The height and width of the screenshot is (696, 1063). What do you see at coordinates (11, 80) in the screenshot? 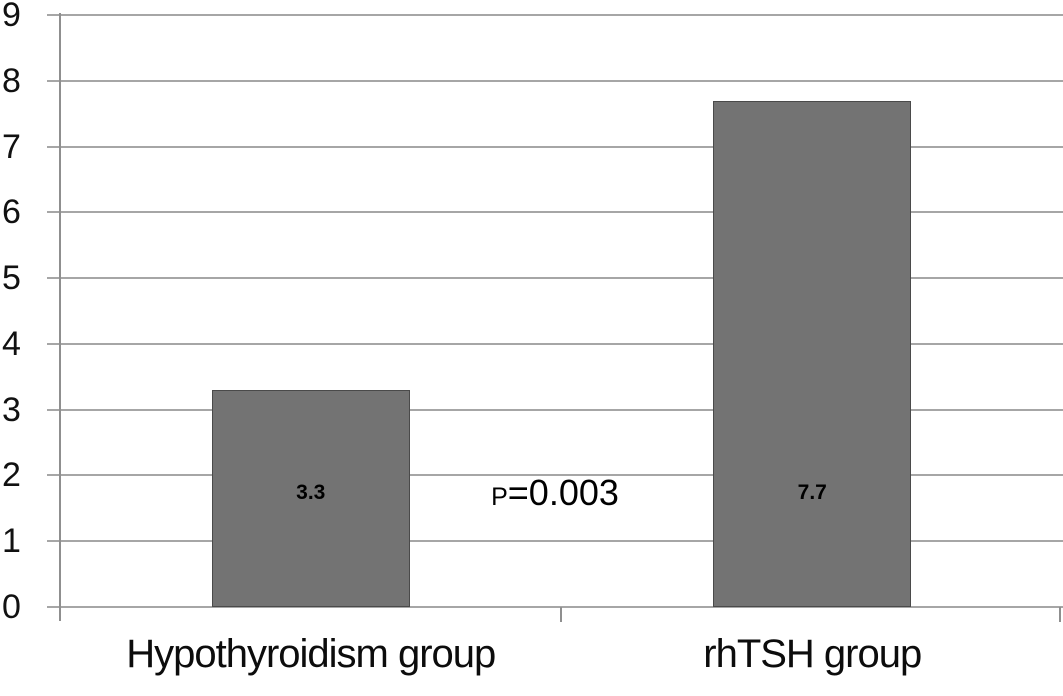
I see `y-axis-tick-label-8: 8` at bounding box center [11, 80].